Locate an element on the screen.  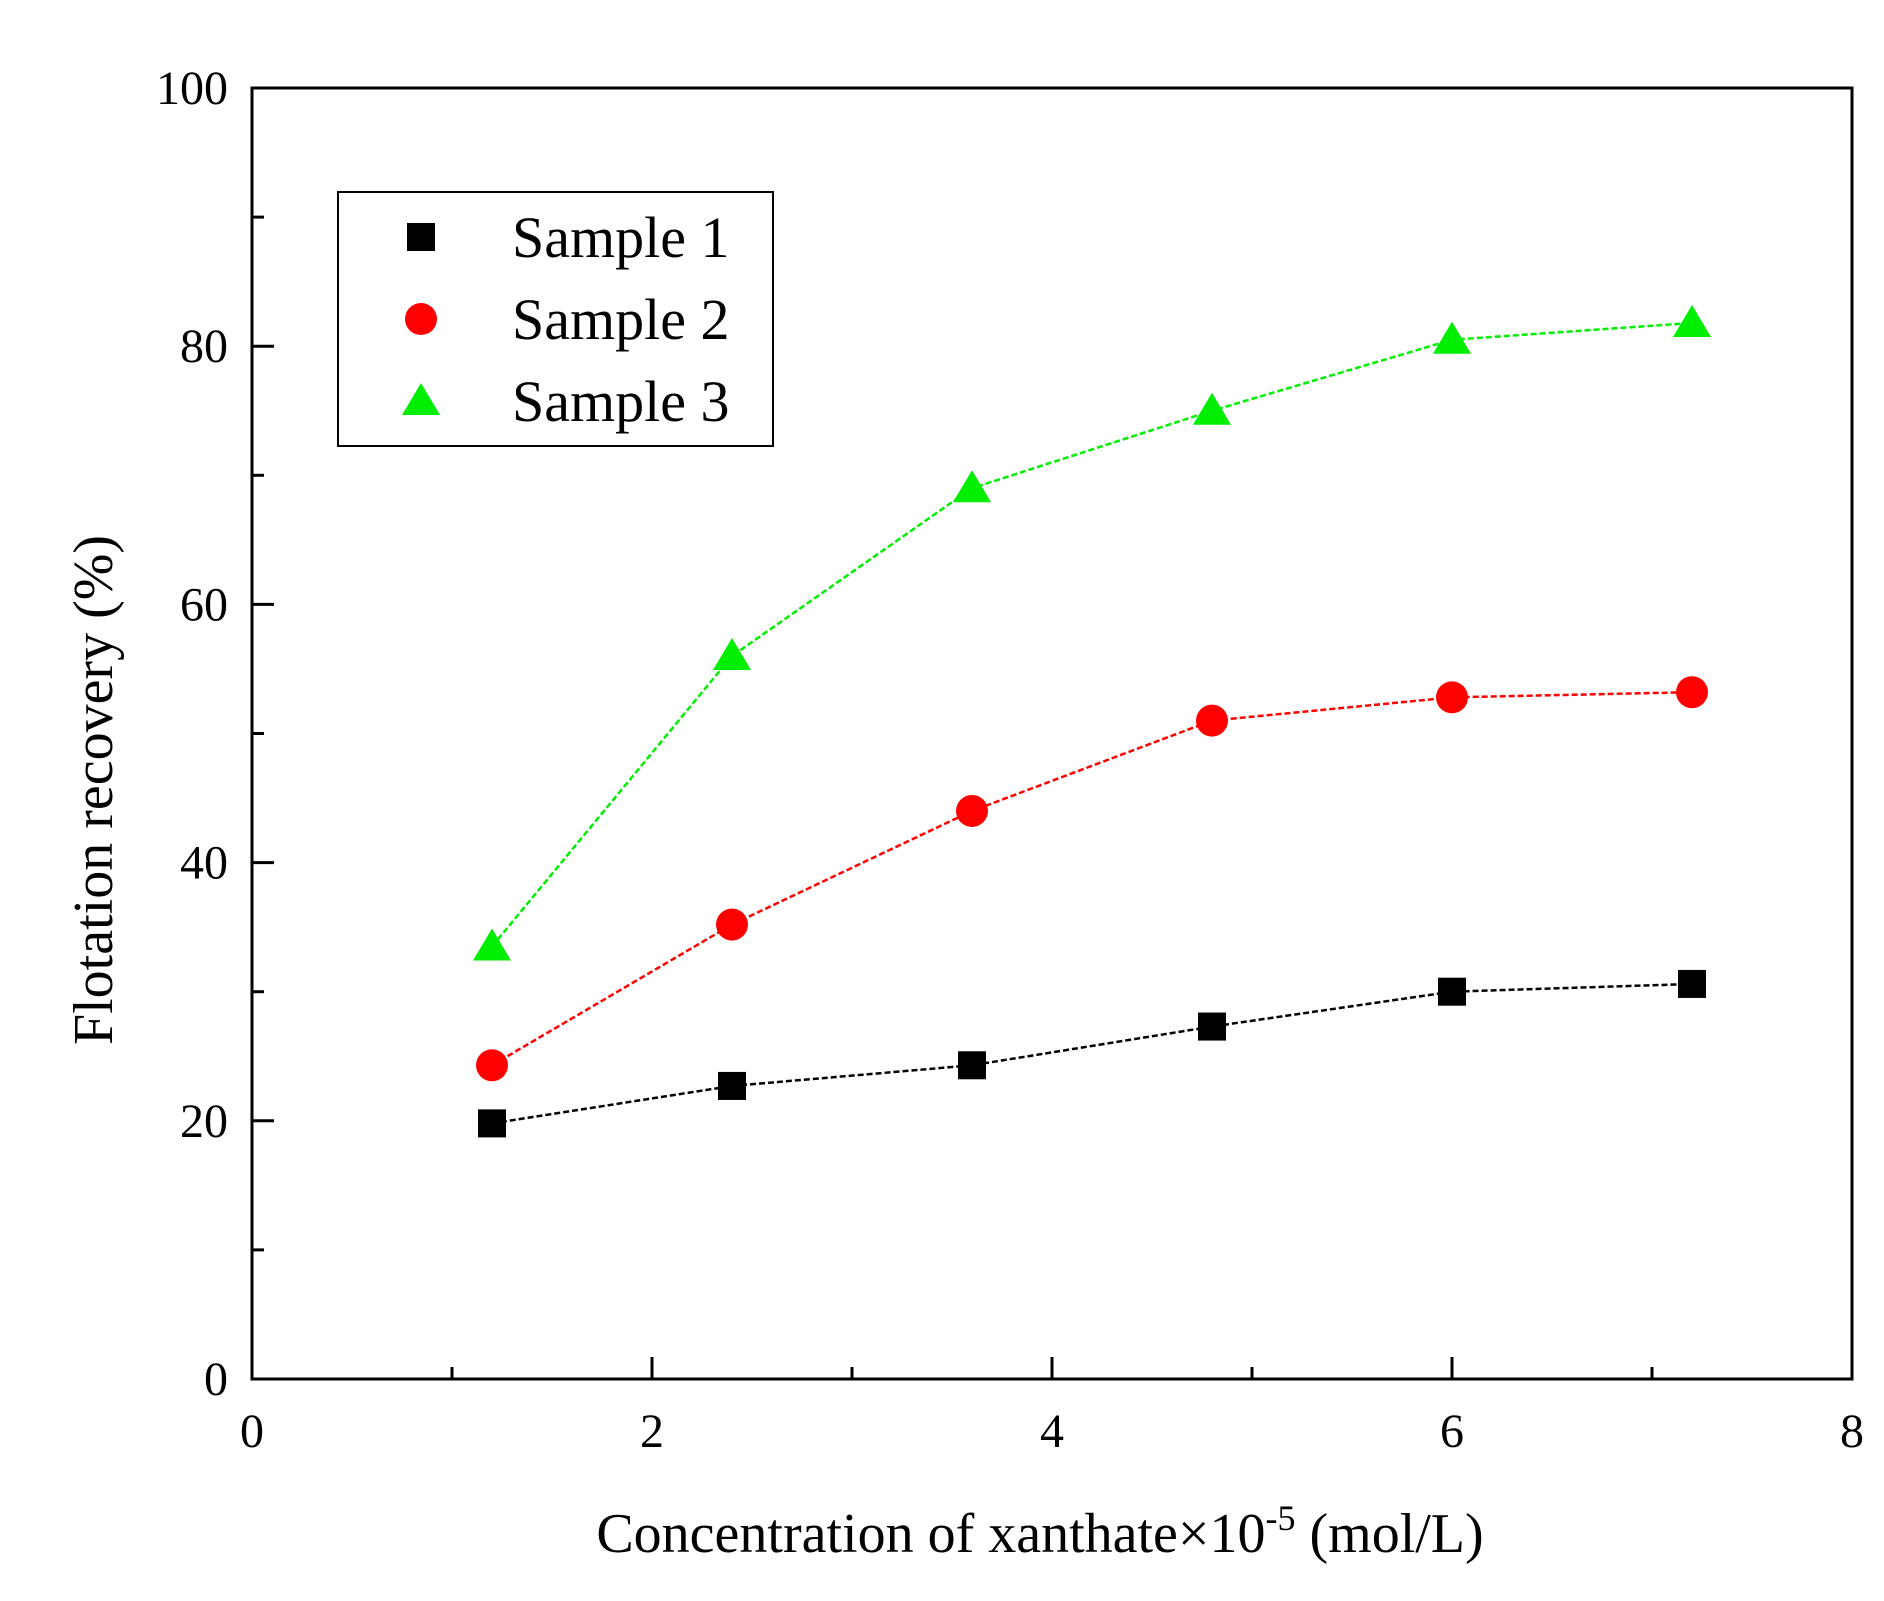
y-axis-label: Flotation recovery (%) is located at coordinates (94, 790).